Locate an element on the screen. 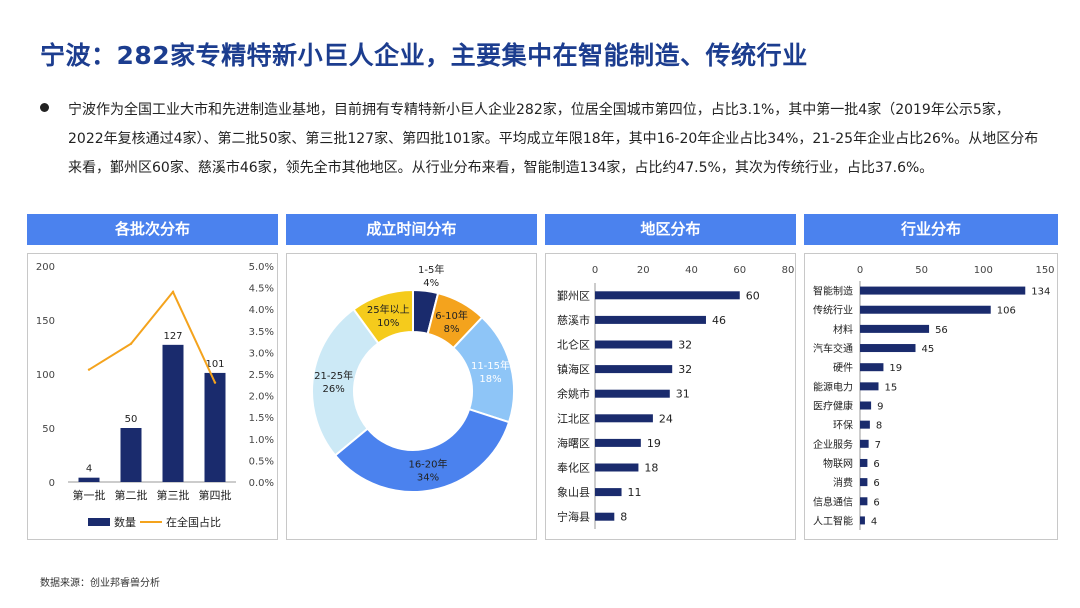 The image size is (1080, 608). bar-value-label: 50 is located at coordinates (131, 419).